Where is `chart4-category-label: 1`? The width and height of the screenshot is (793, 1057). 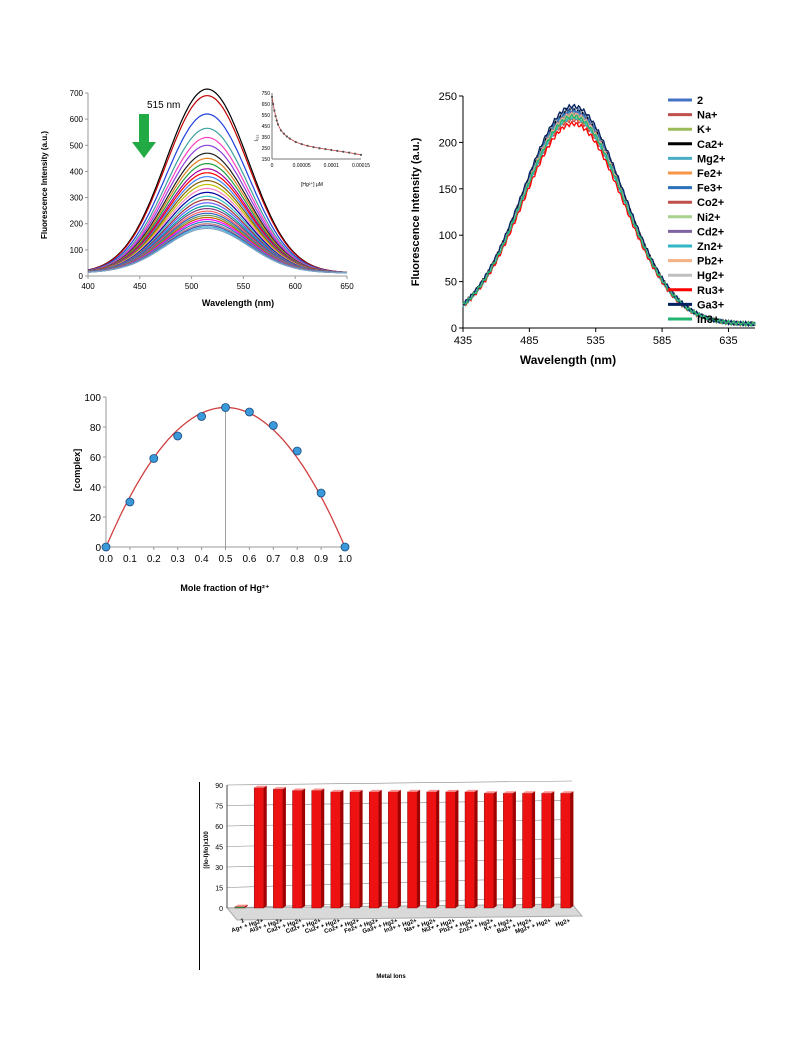
chart4-category-label: 1 is located at coordinates (243, 921).